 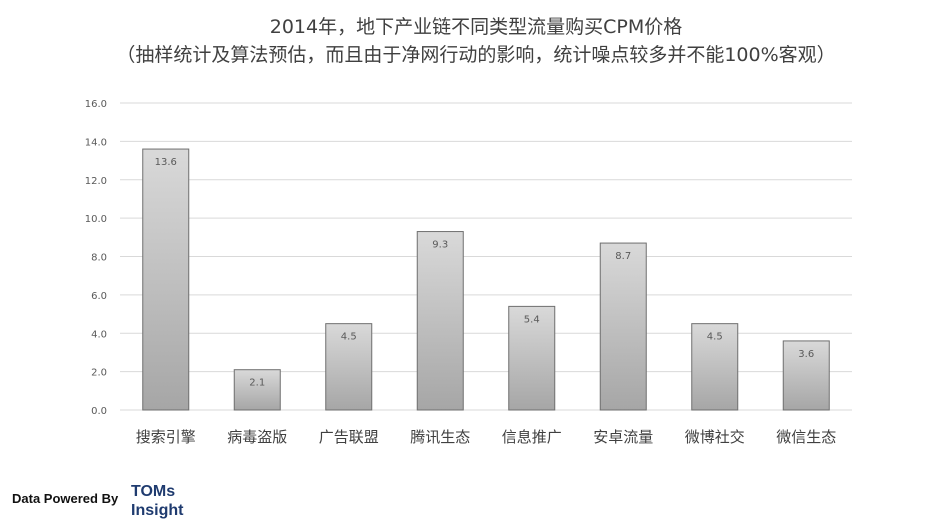 What do you see at coordinates (99, 373) in the screenshot?
I see `y-tick-label: 2.0` at bounding box center [99, 373].